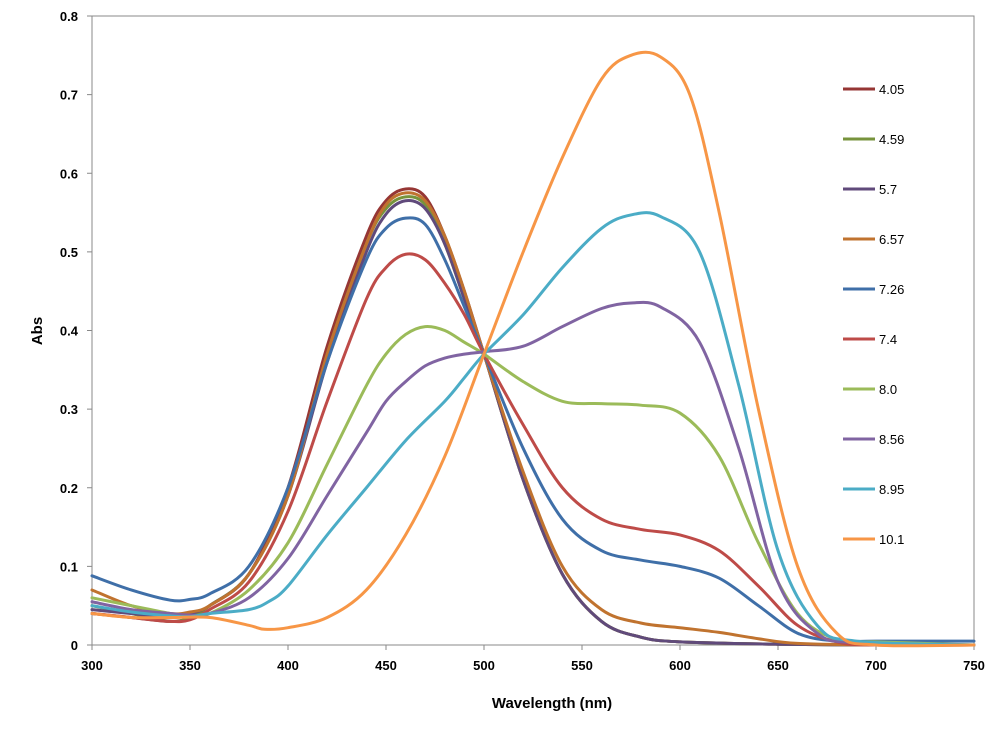 The image size is (1000, 731). I want to click on x-tick-label: 750, so click(974, 665).